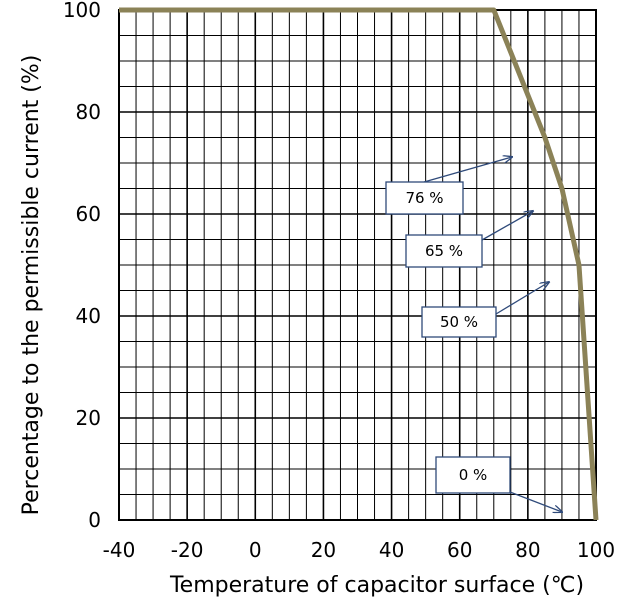 The height and width of the screenshot is (600, 628). I want to click on annotation-callout: 76 %, so click(448, 186).